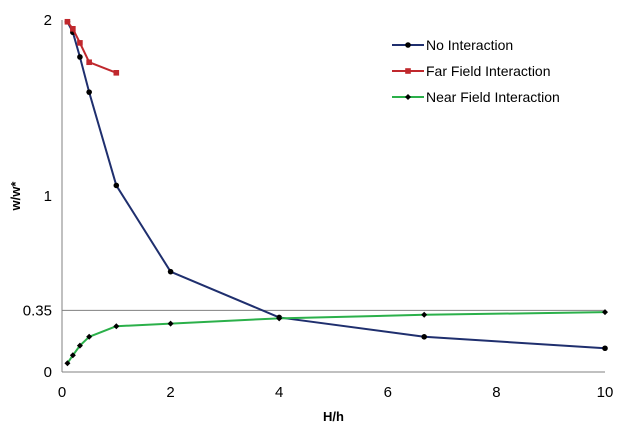 The width and height of the screenshot is (617, 433). Describe the element at coordinates (469, 45) in the screenshot. I see `legend-label: No Interaction` at that location.